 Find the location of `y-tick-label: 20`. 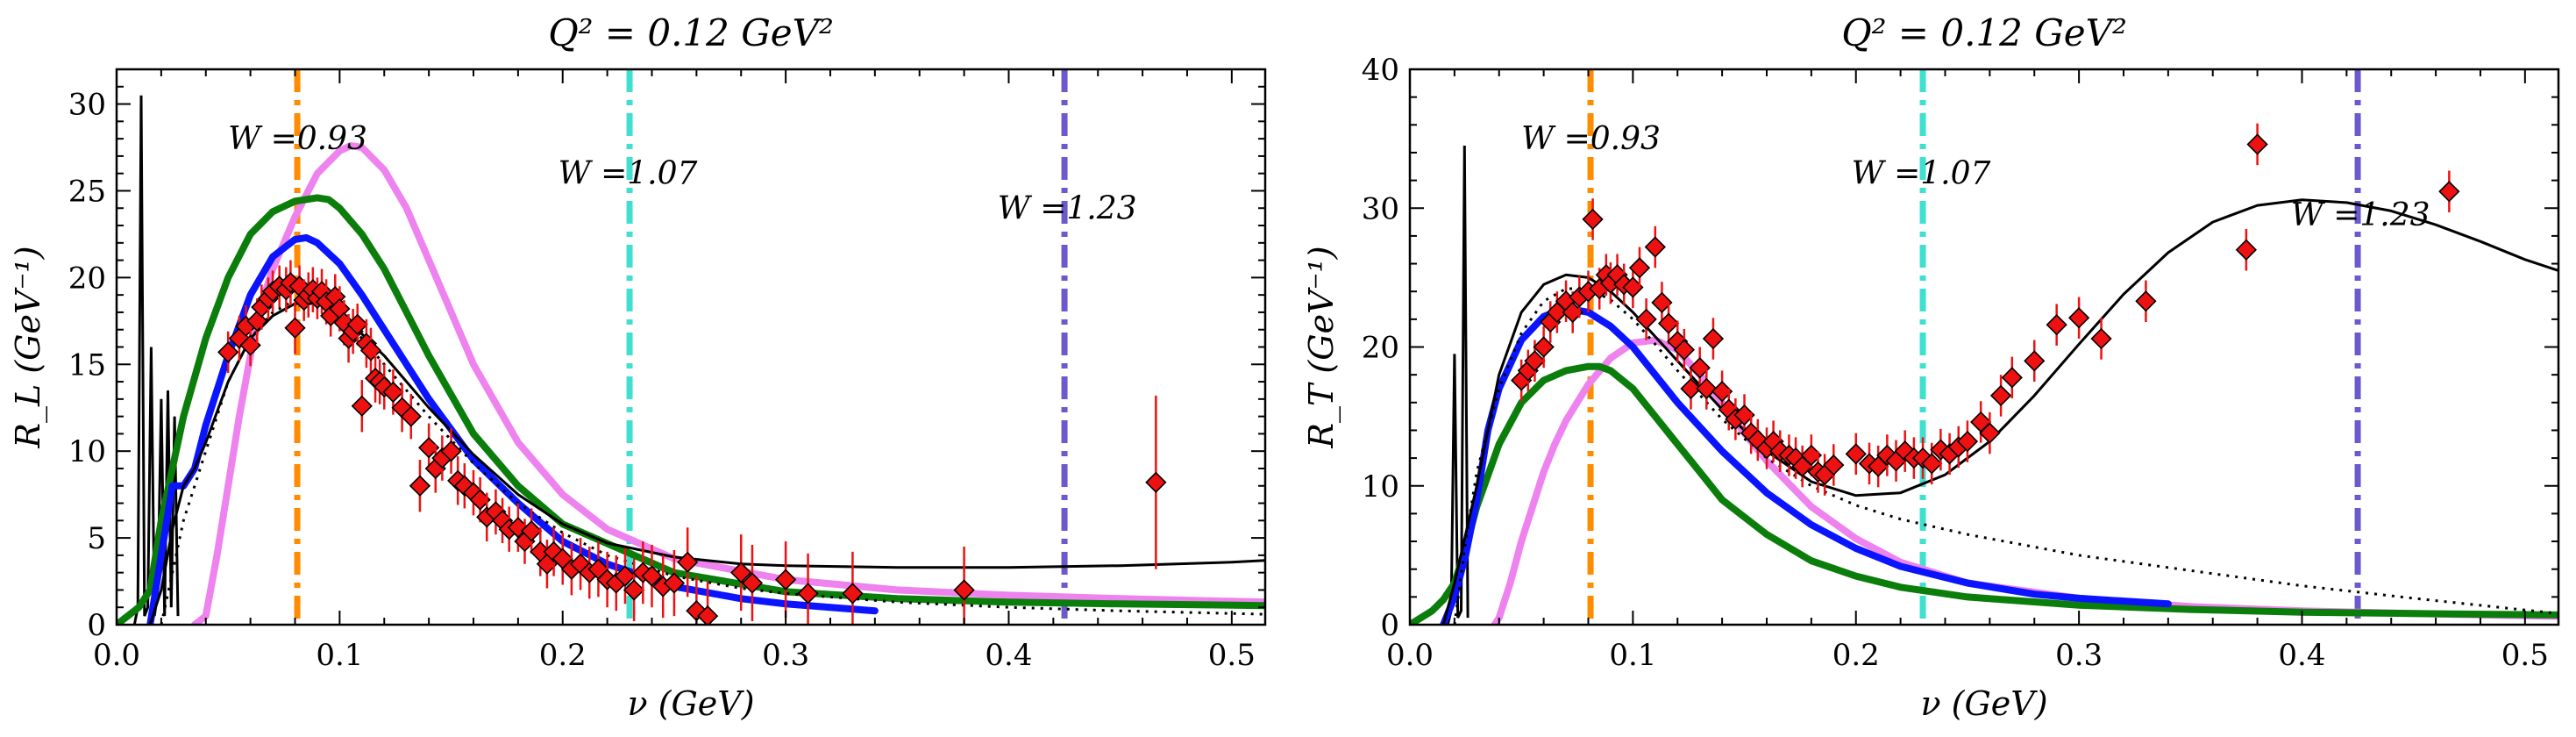

y-tick-label: 20 is located at coordinates (87, 278).